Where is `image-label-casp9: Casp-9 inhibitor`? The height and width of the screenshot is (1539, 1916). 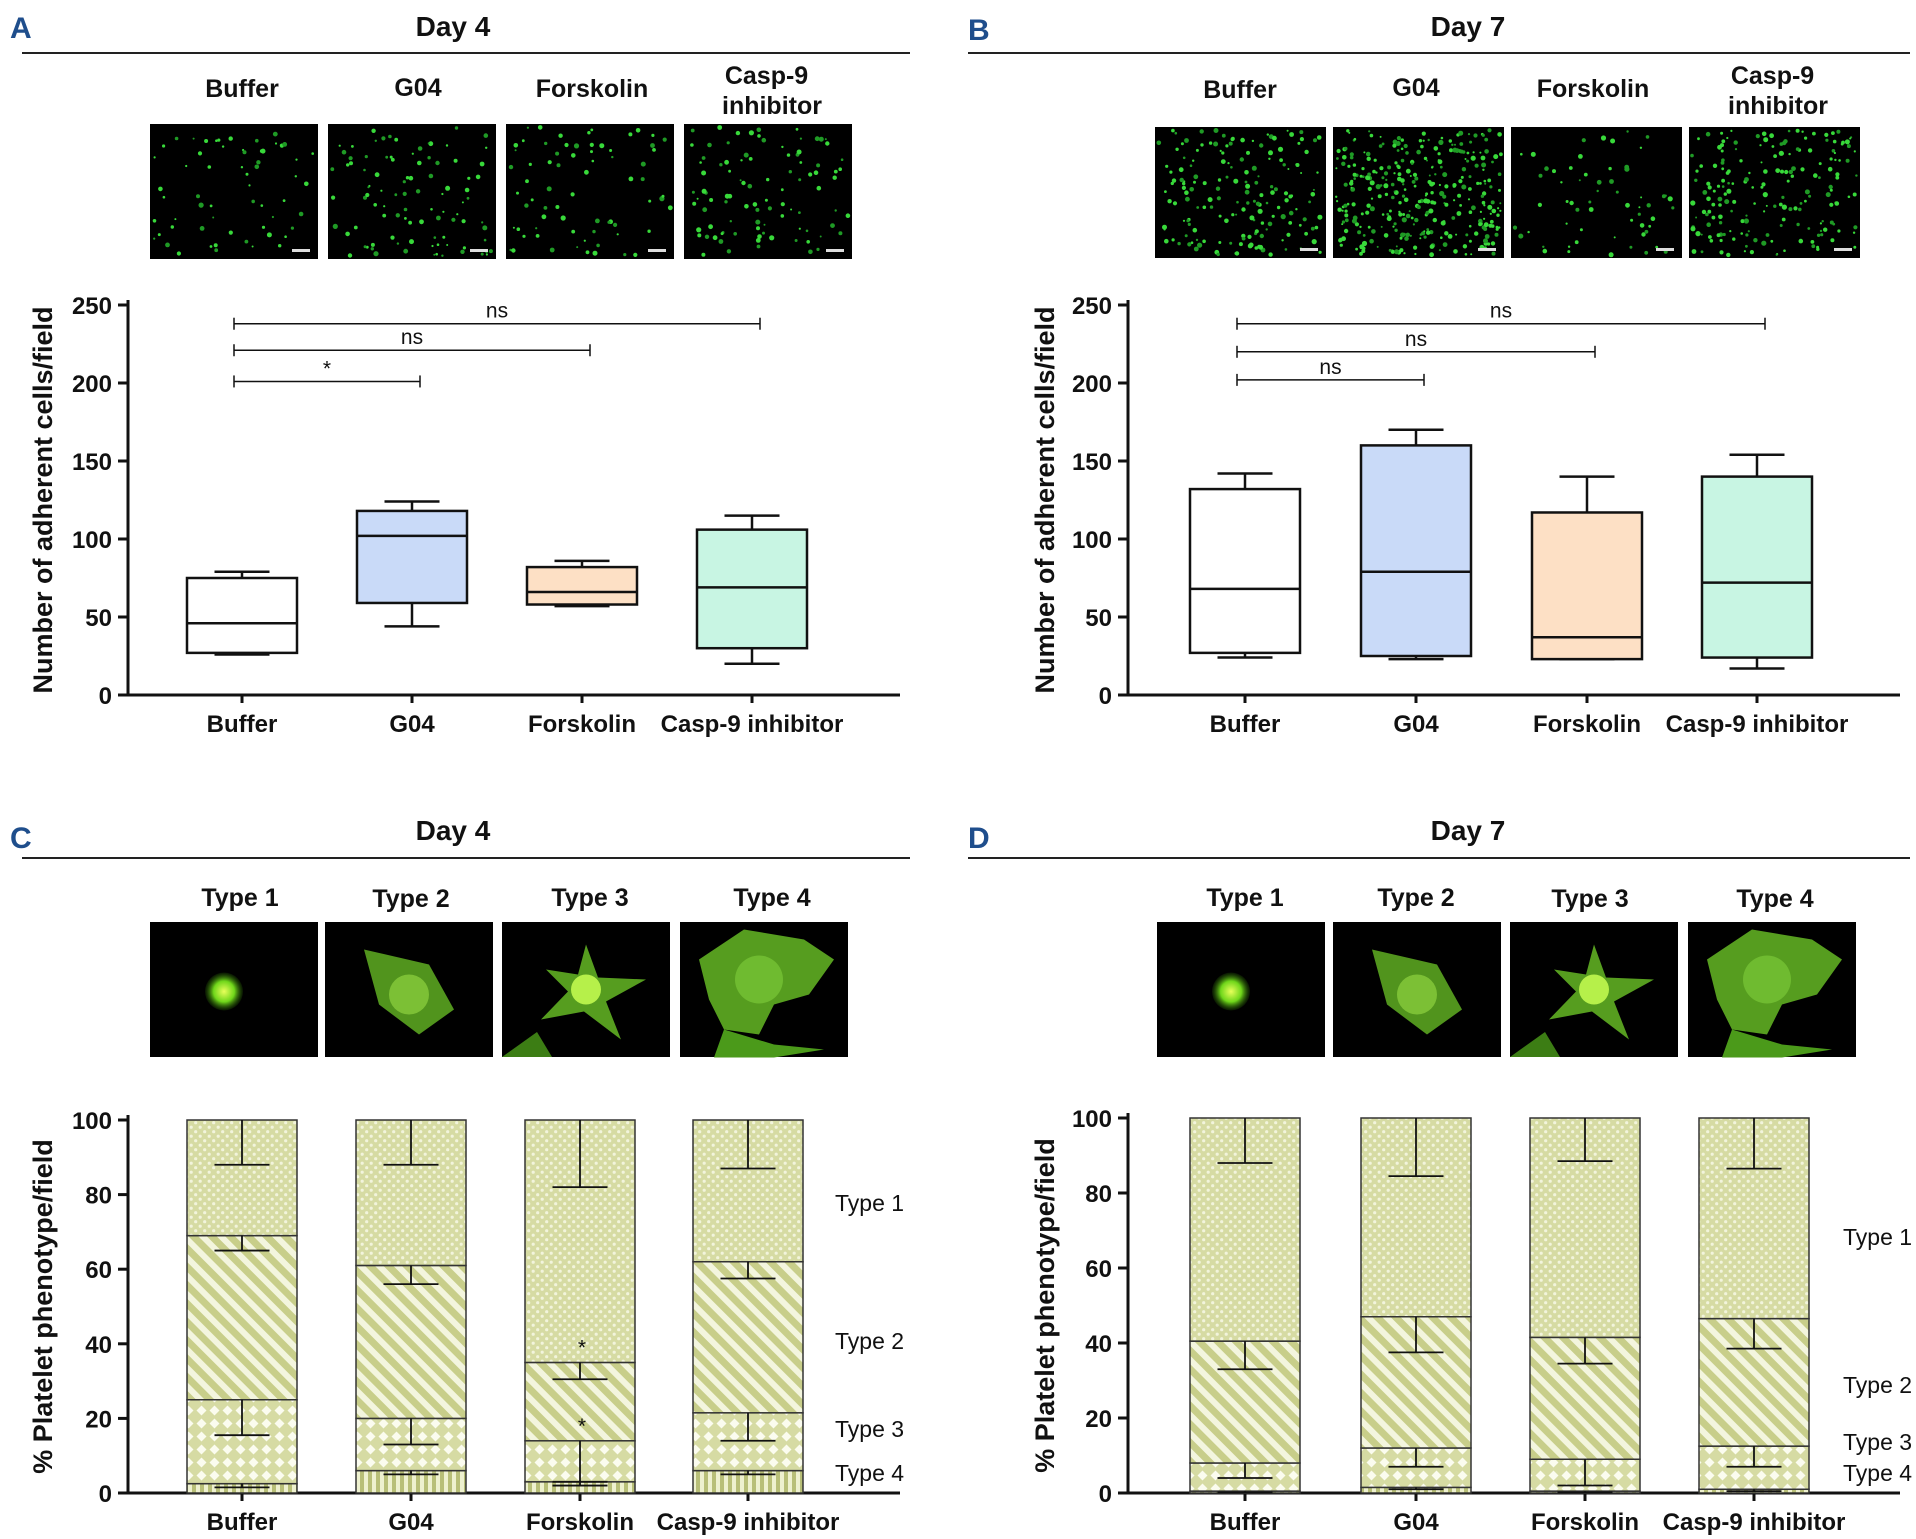
image-label-casp9: Casp-9 inhibitor is located at coordinates (772, 91).